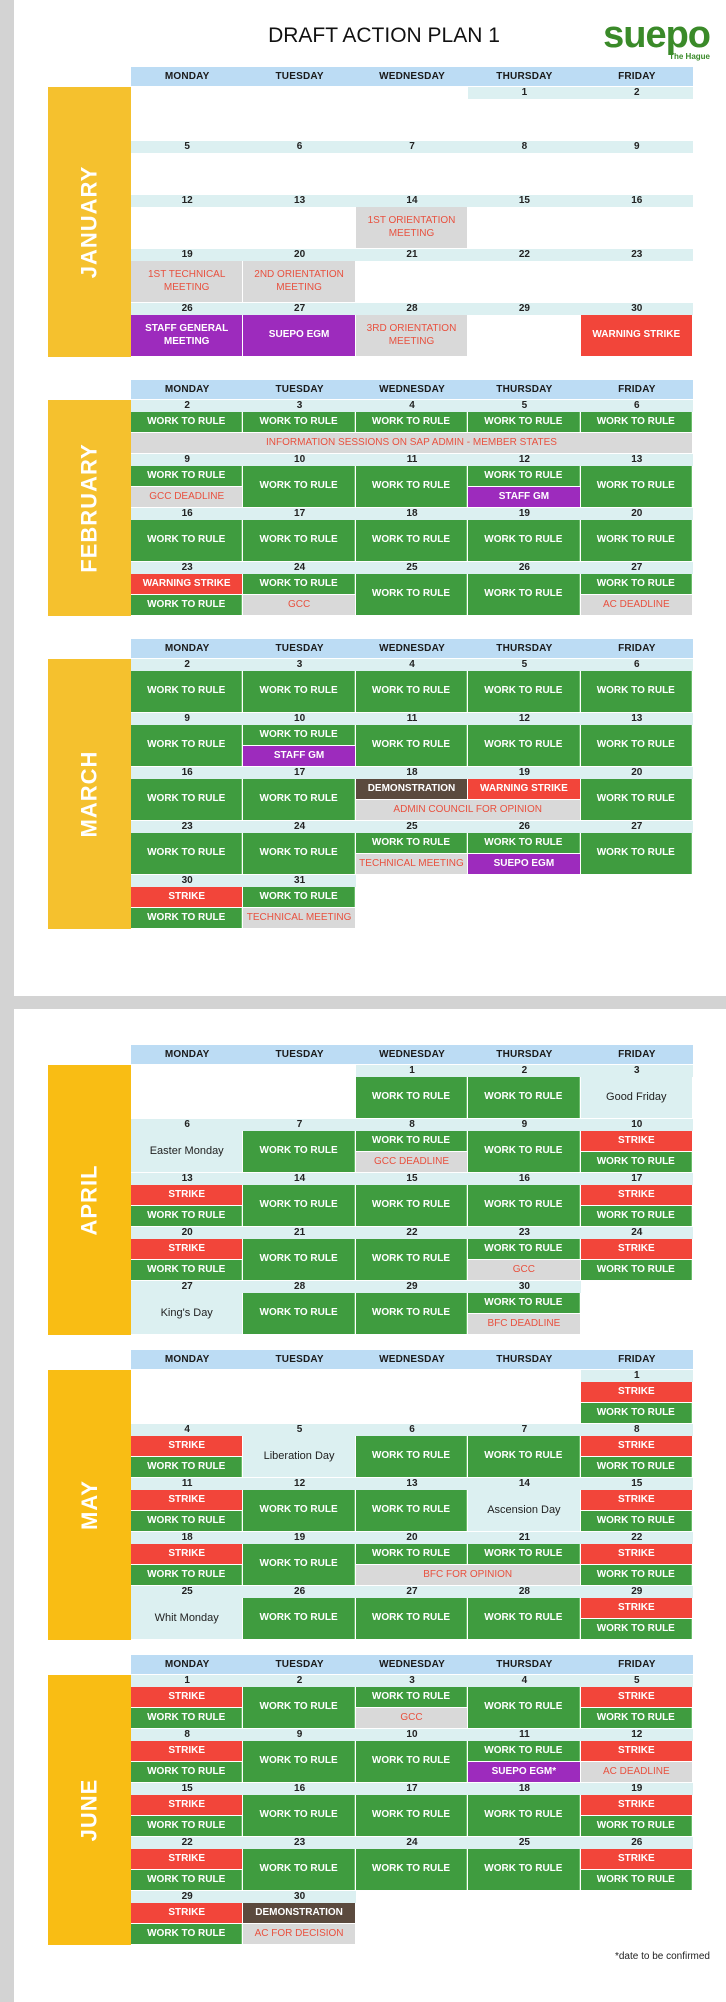 The height and width of the screenshot is (2002, 726). I want to click on day-number: 10, so click(299, 460).